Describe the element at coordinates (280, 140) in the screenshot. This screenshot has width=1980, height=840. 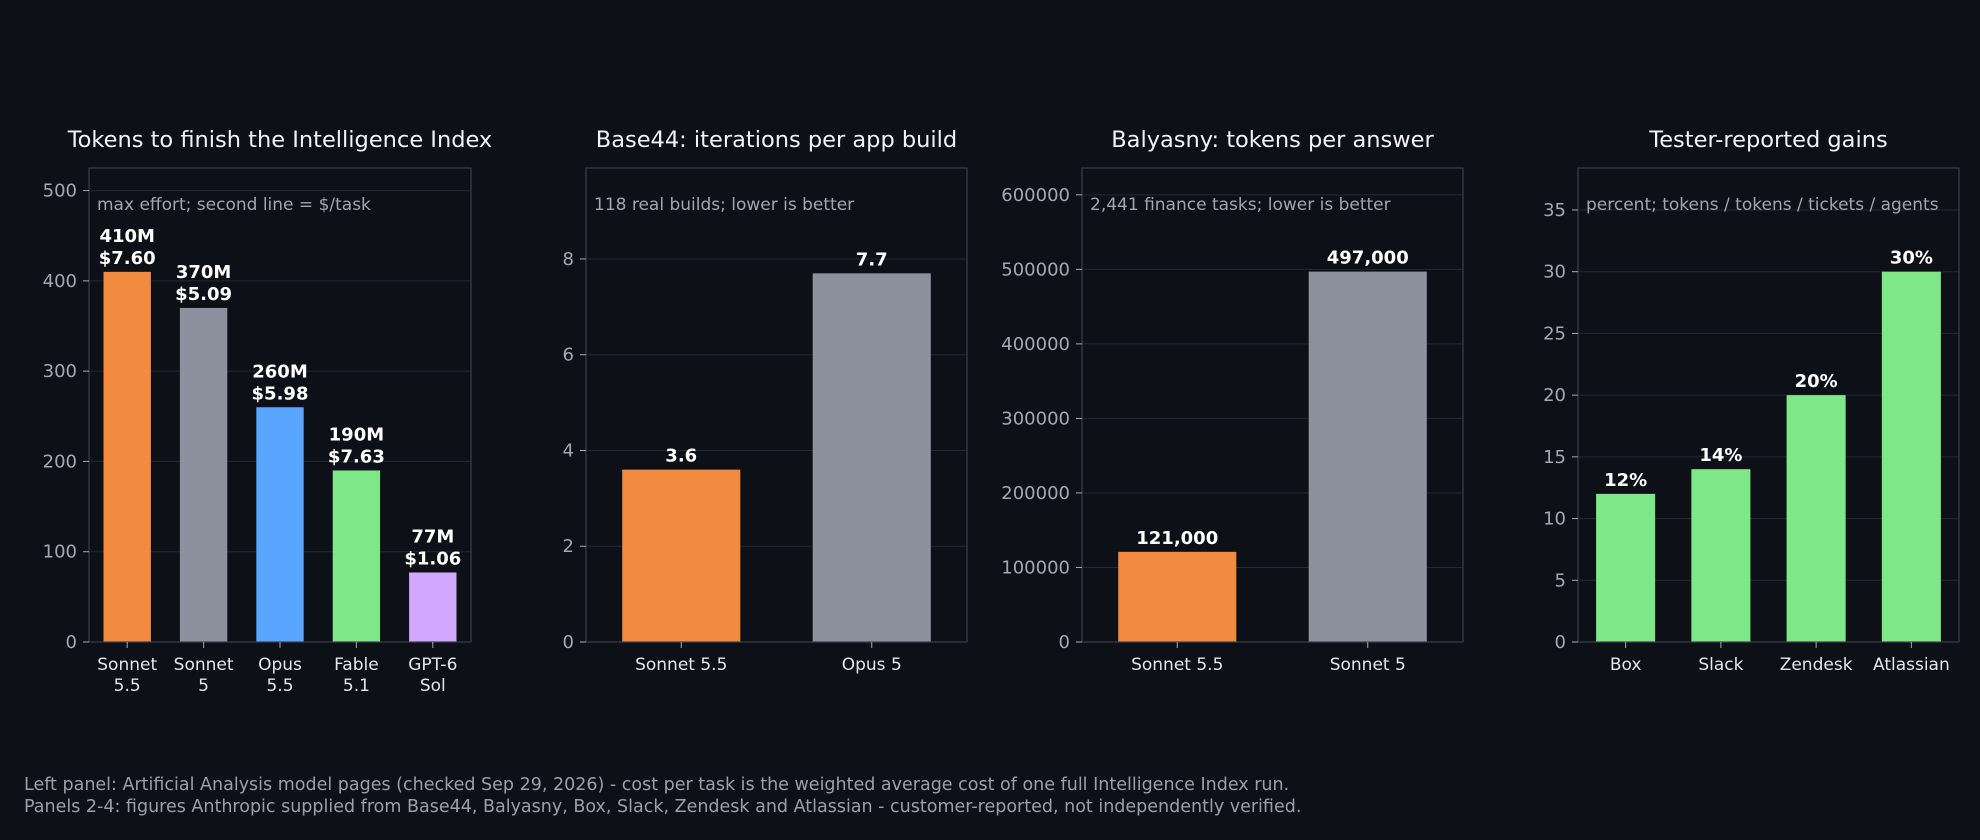
I see `chart-title: Tokens to finish the Intelligence Index` at that location.